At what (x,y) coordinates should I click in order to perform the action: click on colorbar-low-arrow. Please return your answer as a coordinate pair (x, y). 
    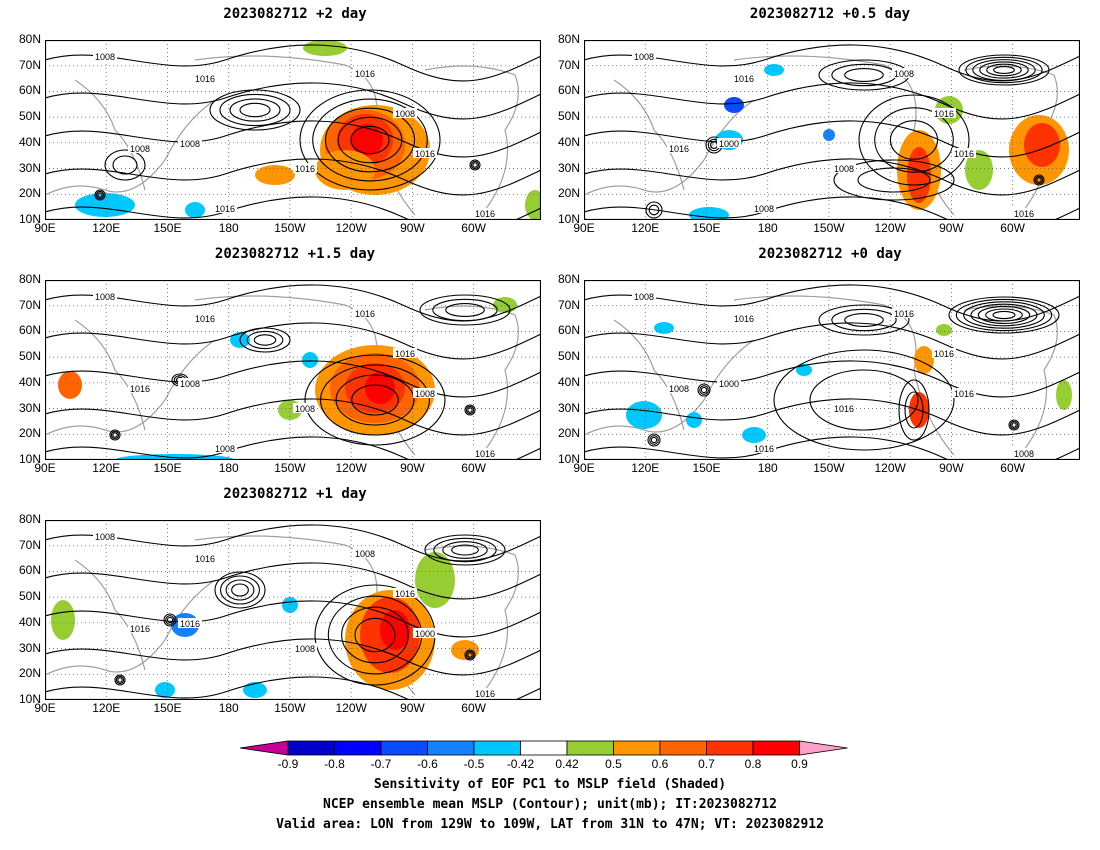
    Looking at the image, I should click on (264, 748).